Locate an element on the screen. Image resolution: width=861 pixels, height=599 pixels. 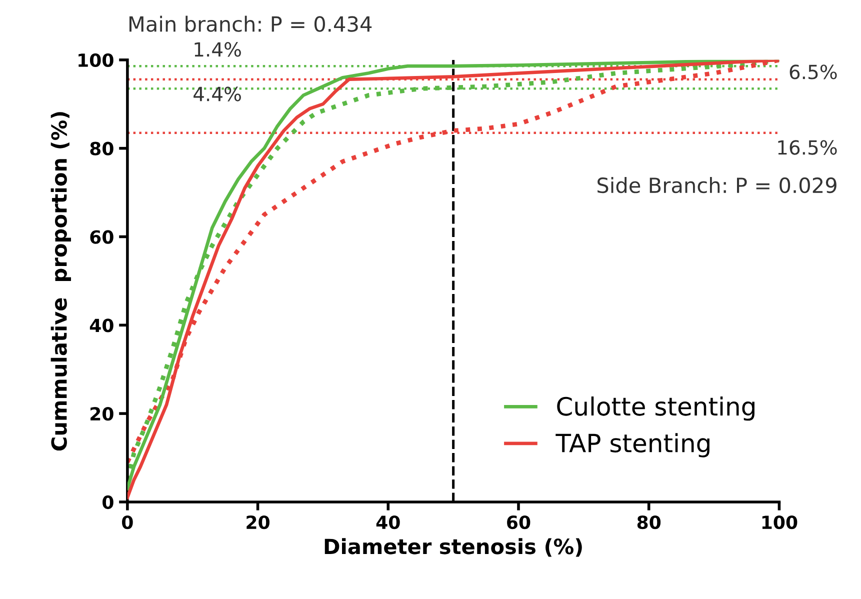
y-tick-label: 0 is located at coordinates (108, 502).